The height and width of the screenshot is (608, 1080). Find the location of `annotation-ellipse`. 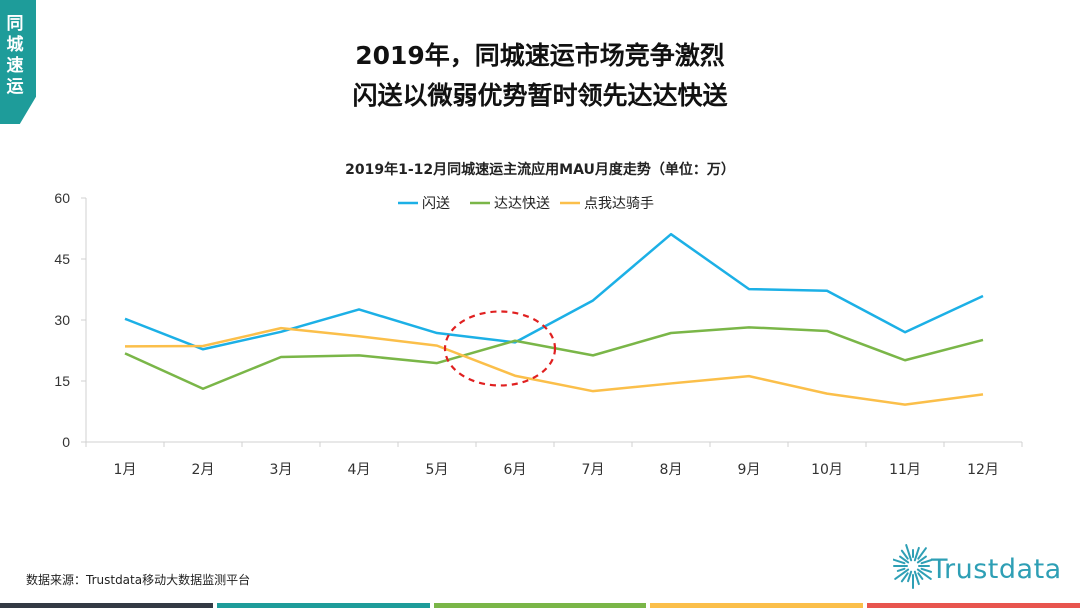

annotation-ellipse is located at coordinates (500, 348).